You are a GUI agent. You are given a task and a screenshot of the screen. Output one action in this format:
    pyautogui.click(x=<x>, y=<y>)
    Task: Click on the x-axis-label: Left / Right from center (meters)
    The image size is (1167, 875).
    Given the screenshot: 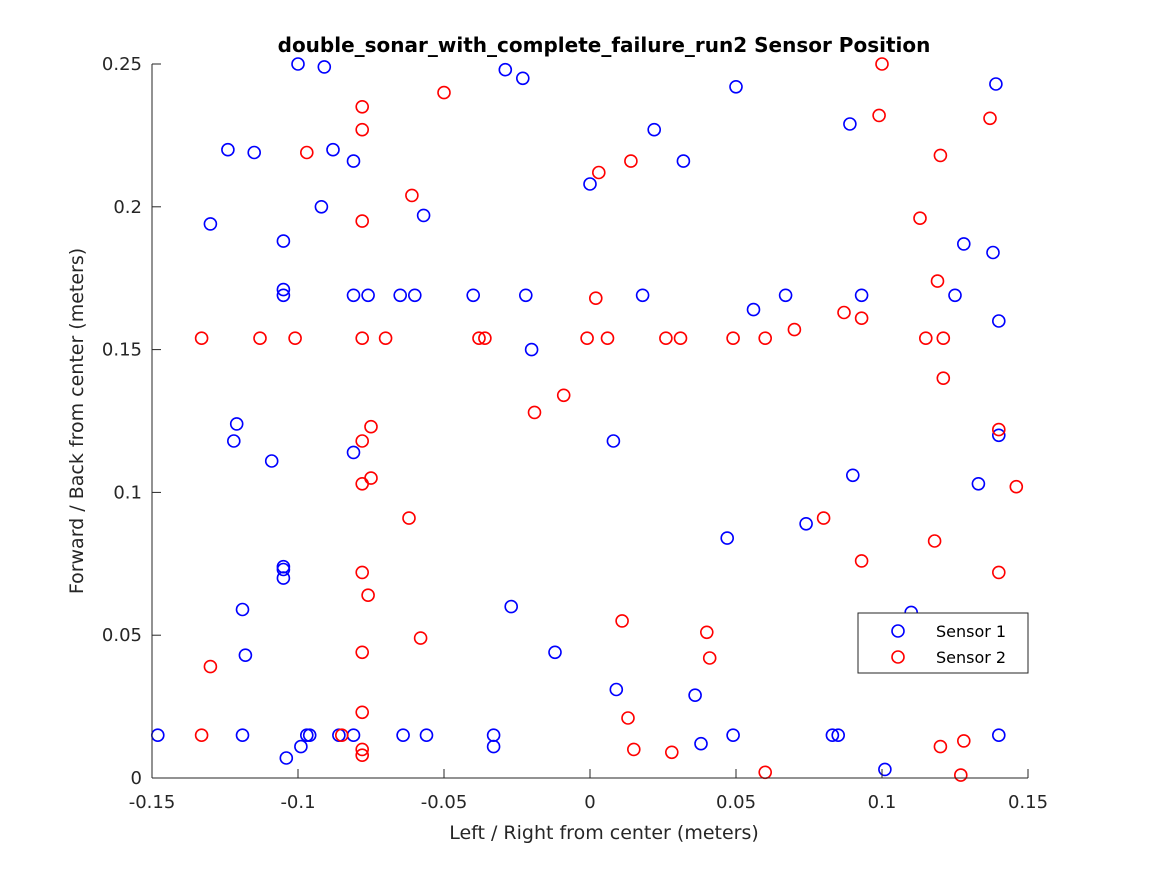 What is the action you would take?
    pyautogui.click(x=604, y=833)
    